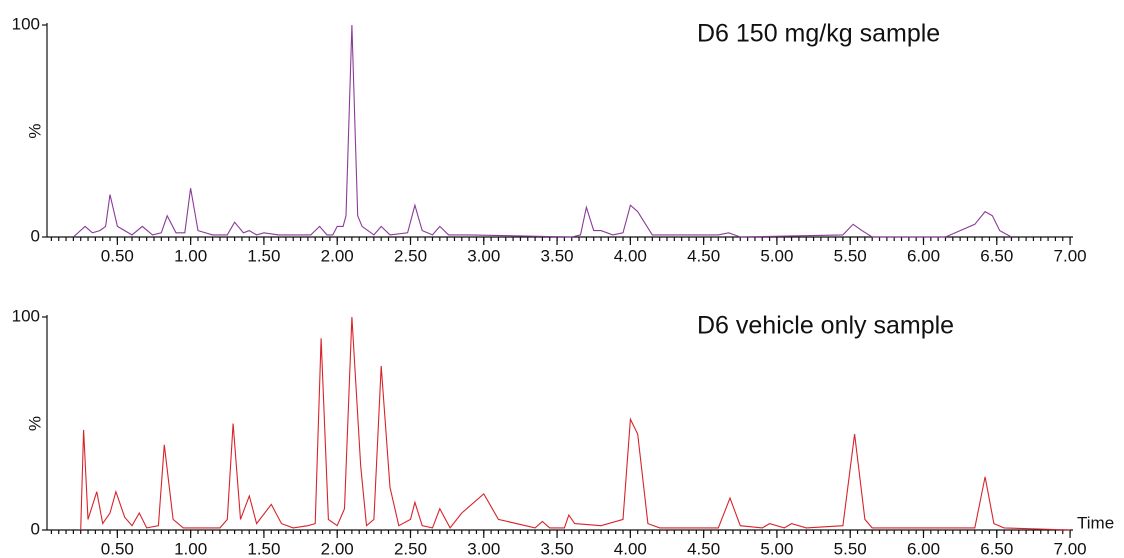  Describe the element at coordinates (818, 34) in the screenshot. I see `annotation: D6 150 mg/kg sample` at that location.